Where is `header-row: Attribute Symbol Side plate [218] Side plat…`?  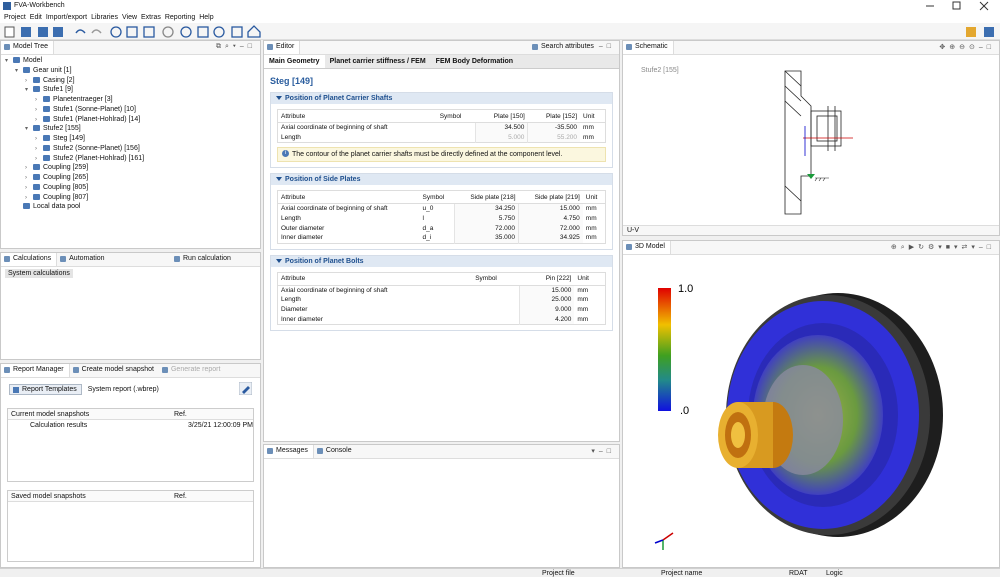
header-row: Attribute Symbol Side plate [218] Side plat… is located at coordinates (441, 197).